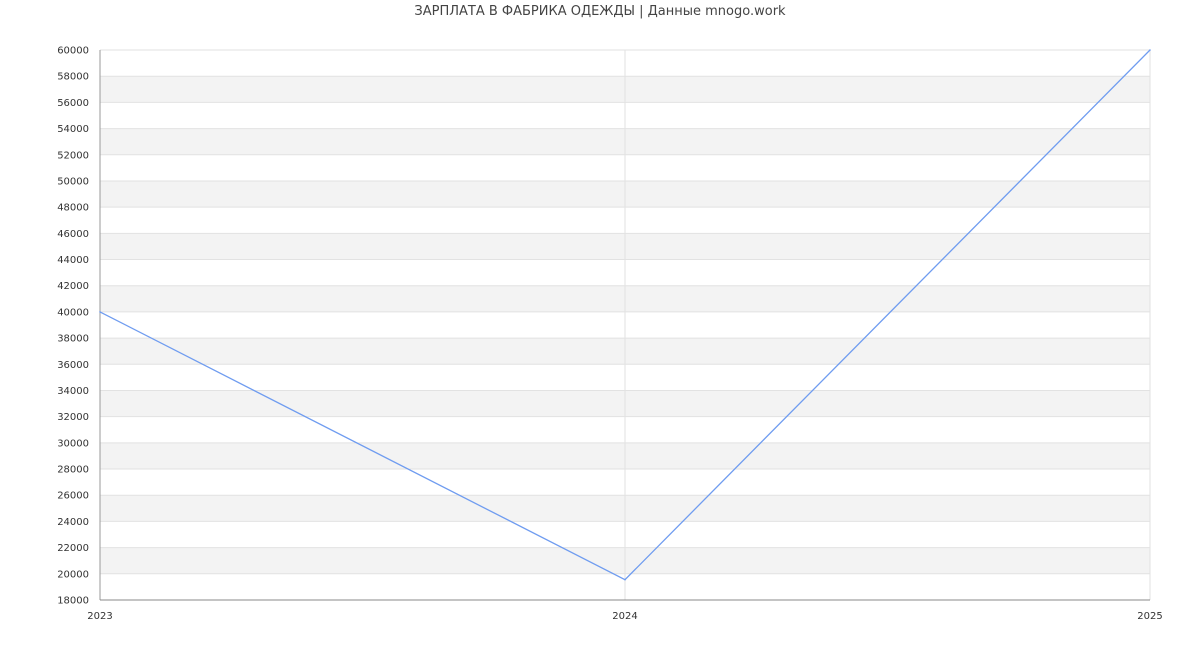  Describe the element at coordinates (73, 443) in the screenshot. I see `y-tick-label: 30000` at that location.